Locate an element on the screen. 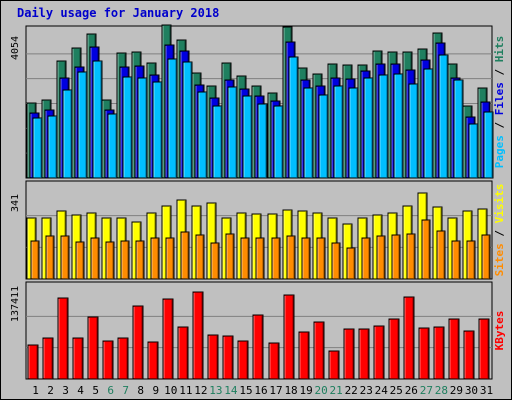 This screenshot has height=400, width=512. x-tick-label-day-16: 16 is located at coordinates (260, 390).